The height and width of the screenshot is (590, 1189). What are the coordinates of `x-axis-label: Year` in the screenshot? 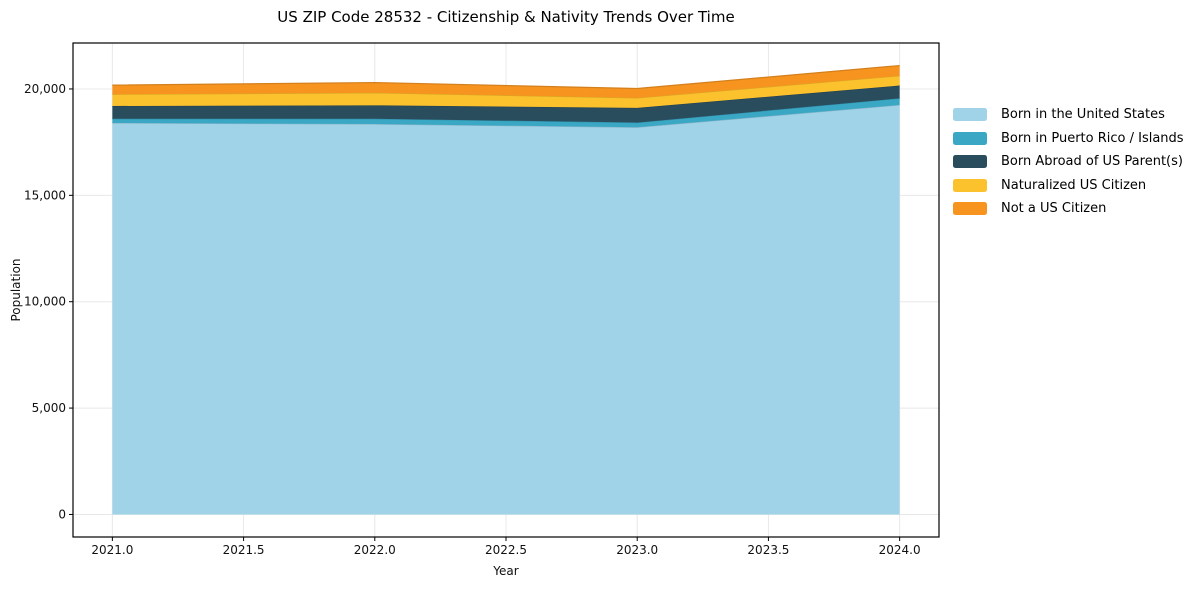 It's located at (506, 571).